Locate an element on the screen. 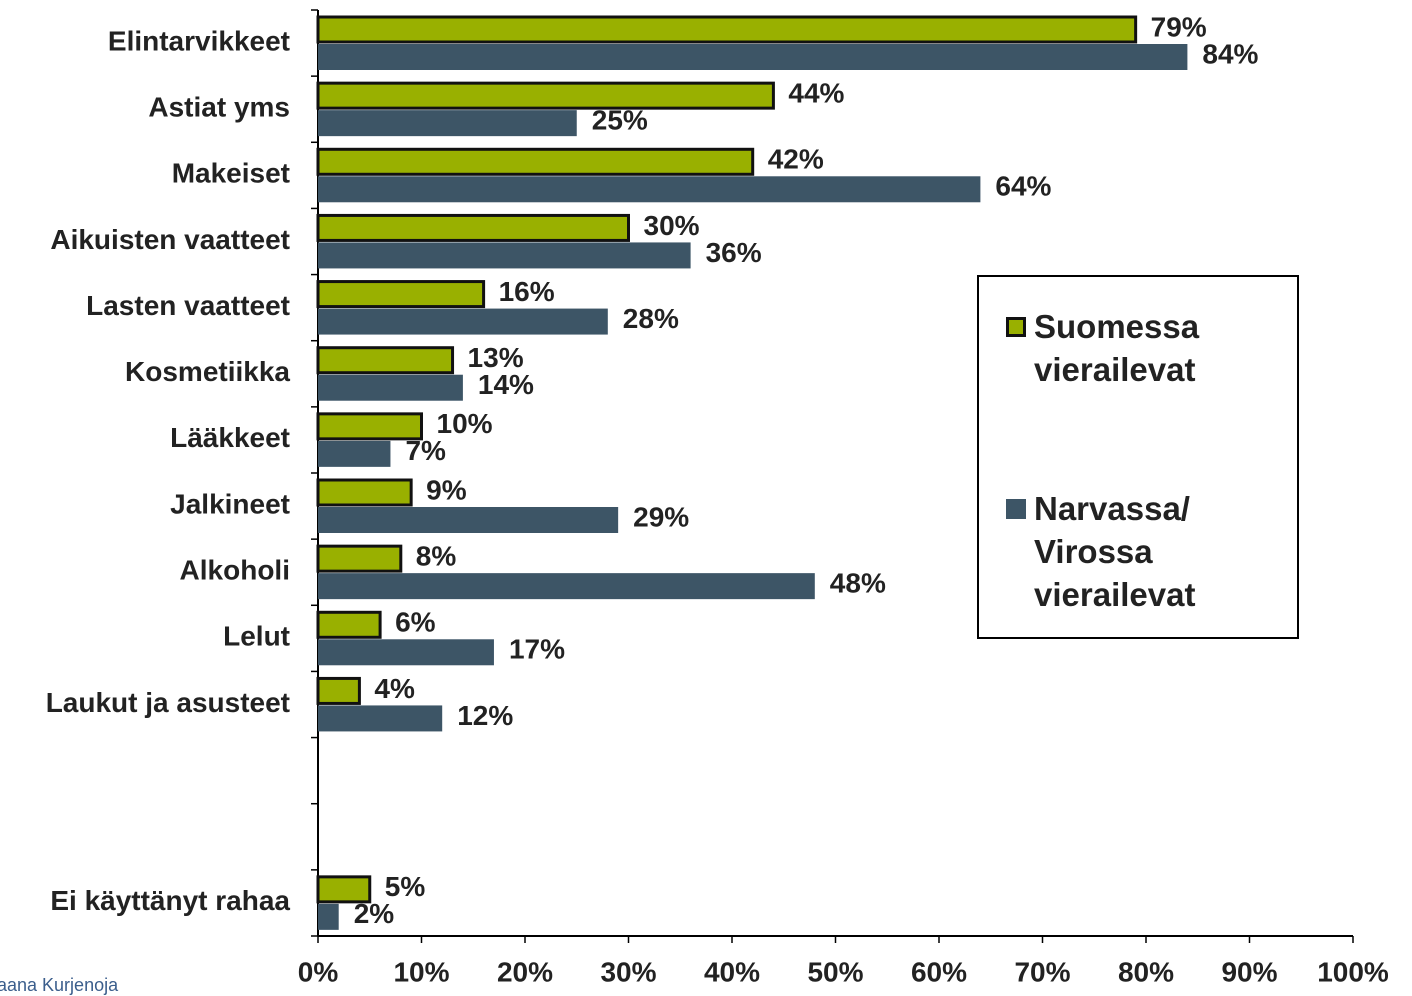  value-label: 16% is located at coordinates (527, 291).